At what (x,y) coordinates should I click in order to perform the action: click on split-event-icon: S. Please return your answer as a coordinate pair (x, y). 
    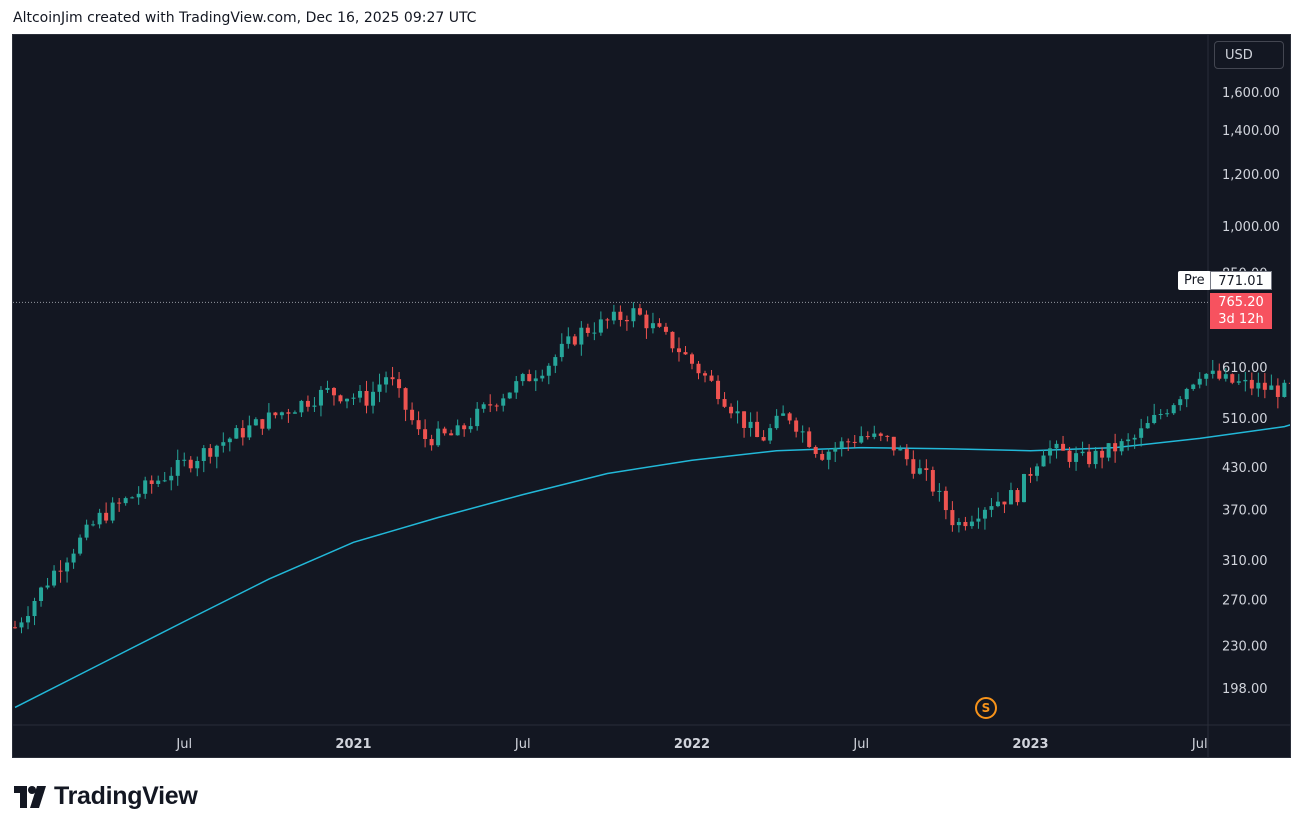
    Looking at the image, I should click on (986, 708).